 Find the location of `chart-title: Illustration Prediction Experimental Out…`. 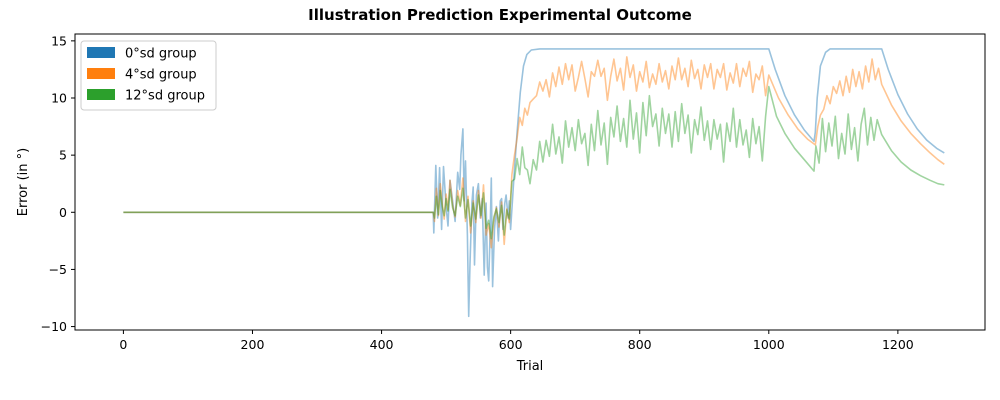

chart-title: Illustration Prediction Experimental Out… is located at coordinates (500, 15).